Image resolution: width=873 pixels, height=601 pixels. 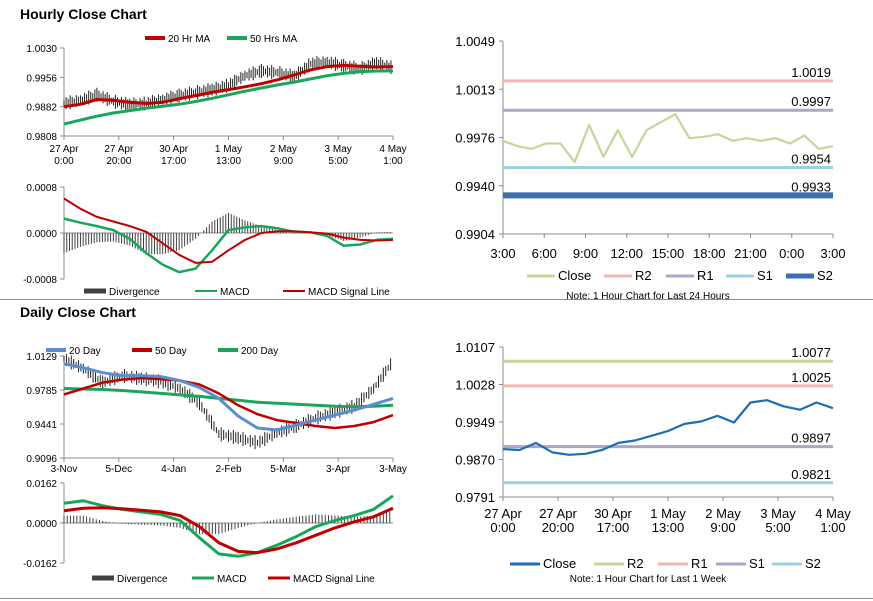 What do you see at coordinates (574, 275) in the screenshot?
I see `hourly_levels-legend-close-label: Close` at bounding box center [574, 275].